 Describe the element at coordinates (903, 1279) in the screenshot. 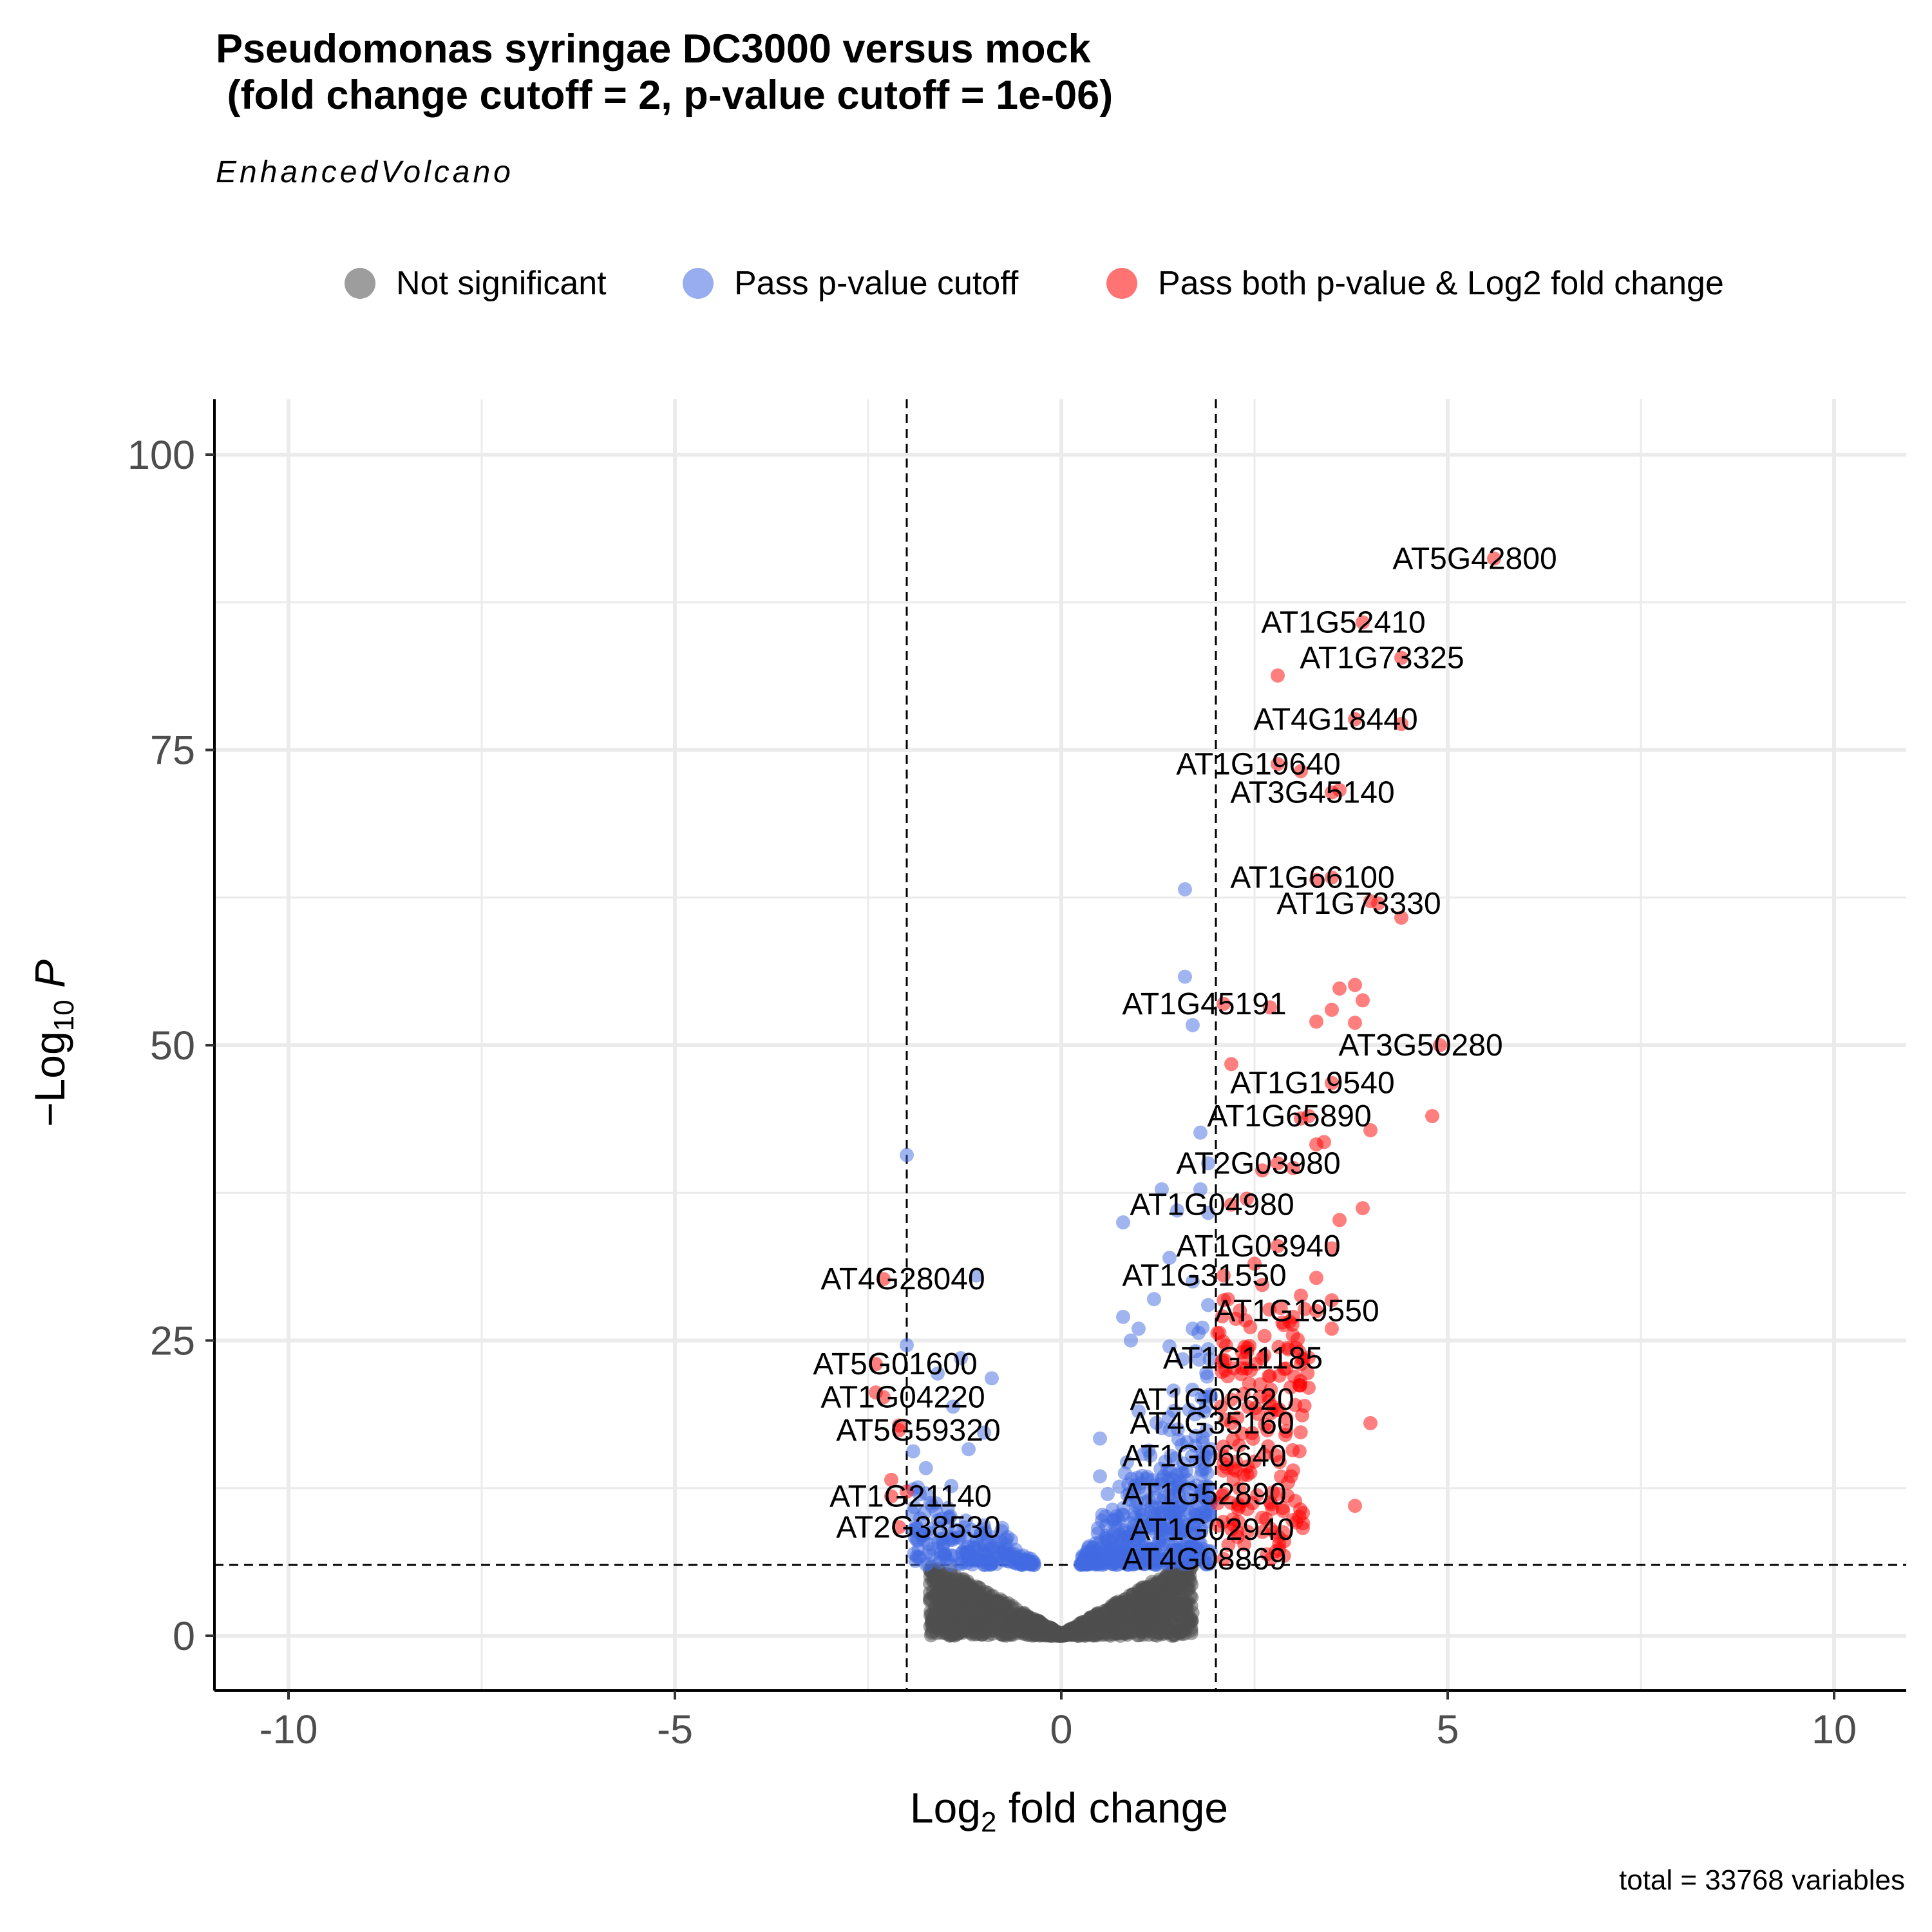

I see `gene-label: AT4G28040` at that location.